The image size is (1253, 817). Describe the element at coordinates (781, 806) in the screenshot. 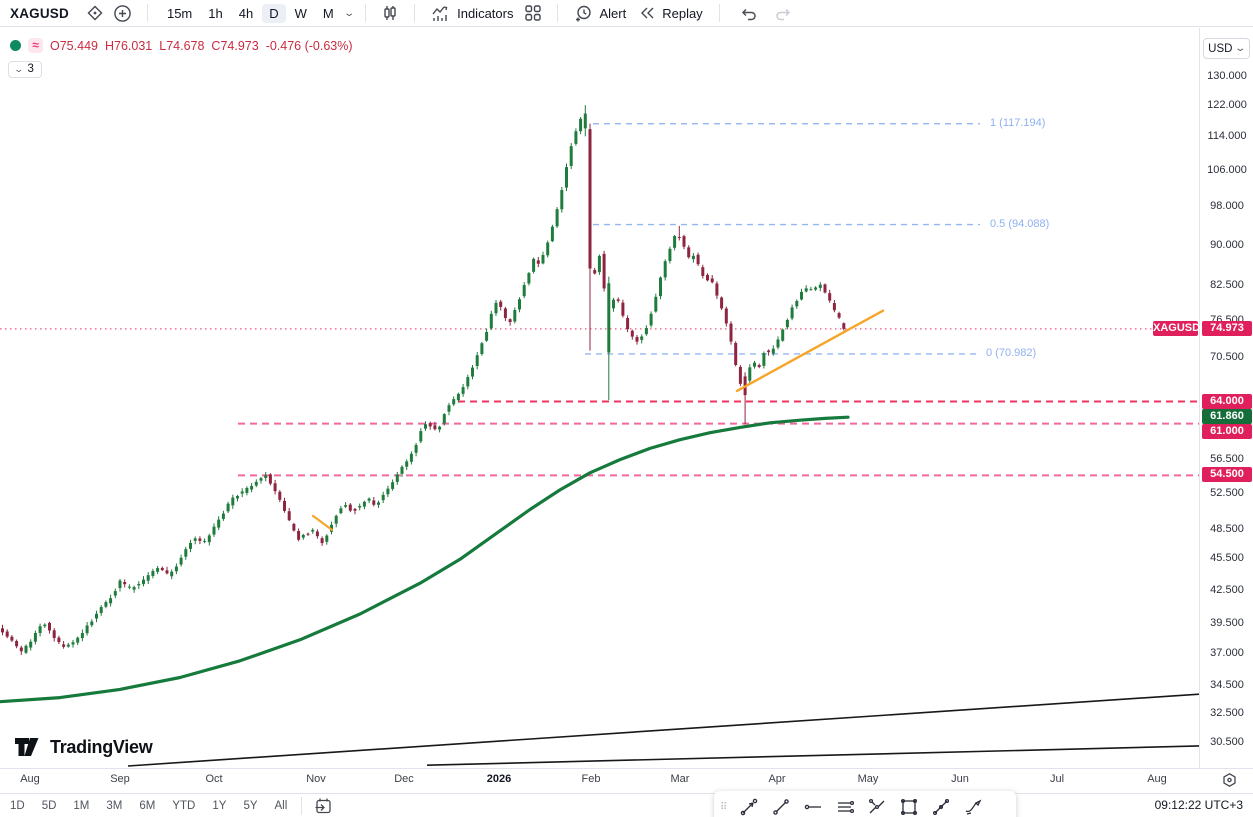

I see `trendline-icon` at that location.